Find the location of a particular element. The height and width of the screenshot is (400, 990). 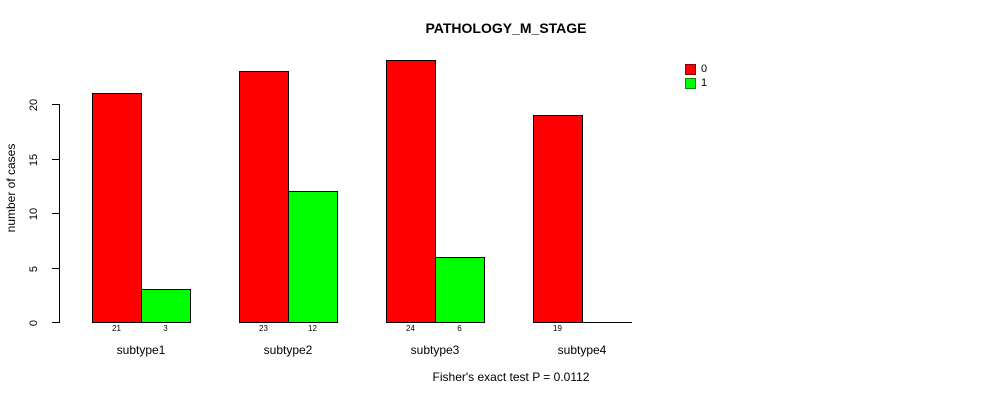

y-axis-tick-label: 5 is located at coordinates (34, 268).